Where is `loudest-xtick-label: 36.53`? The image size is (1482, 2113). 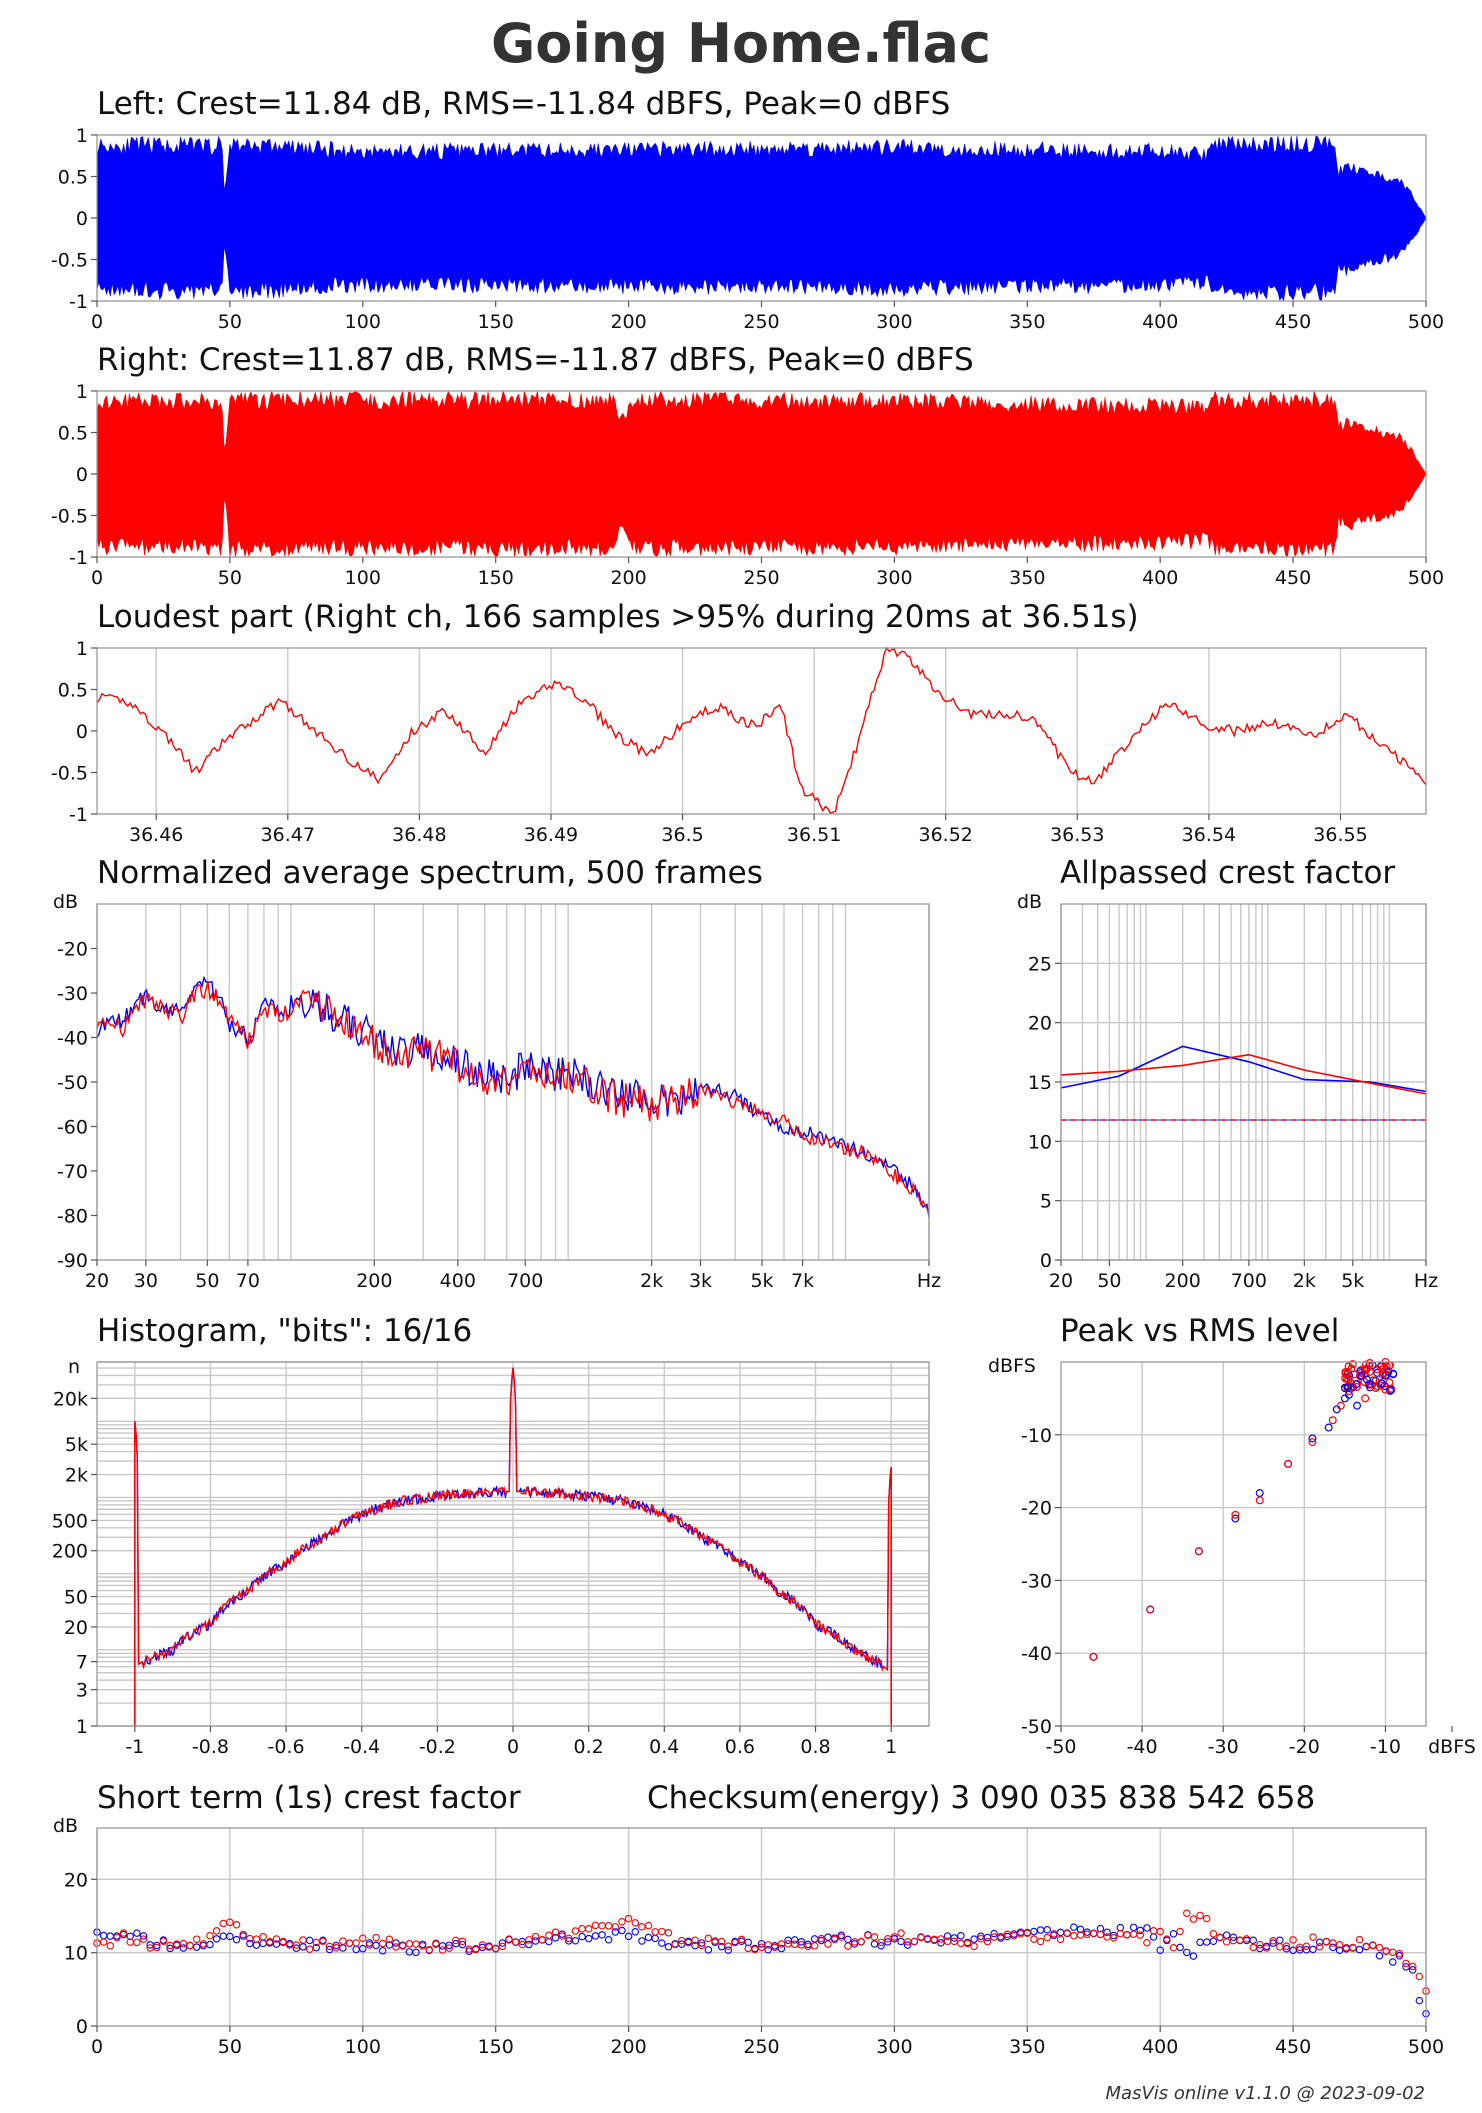
loudest-xtick-label: 36.53 is located at coordinates (1077, 835).